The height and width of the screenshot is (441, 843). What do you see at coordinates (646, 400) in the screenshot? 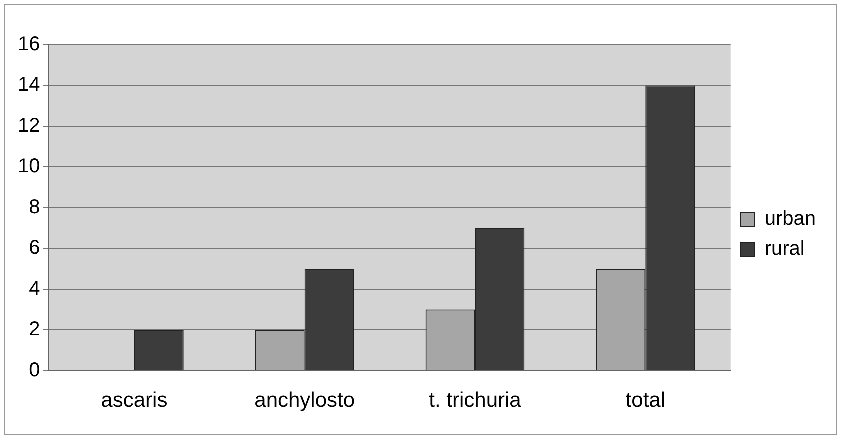
I see `x-tick-label: total` at bounding box center [646, 400].